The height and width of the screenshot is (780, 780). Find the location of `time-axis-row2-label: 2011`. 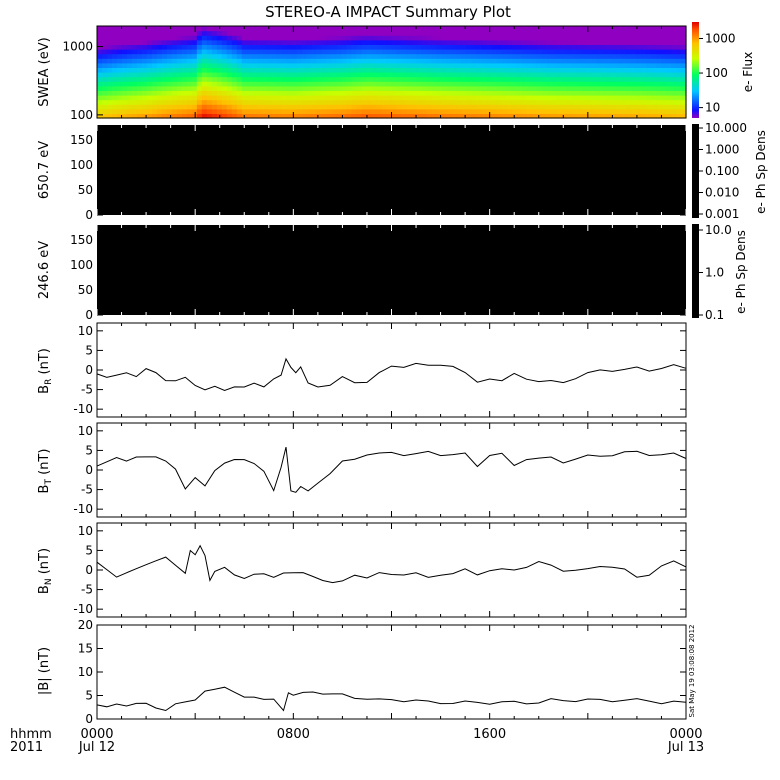

time-axis-row2-label: 2011 is located at coordinates (26, 747).